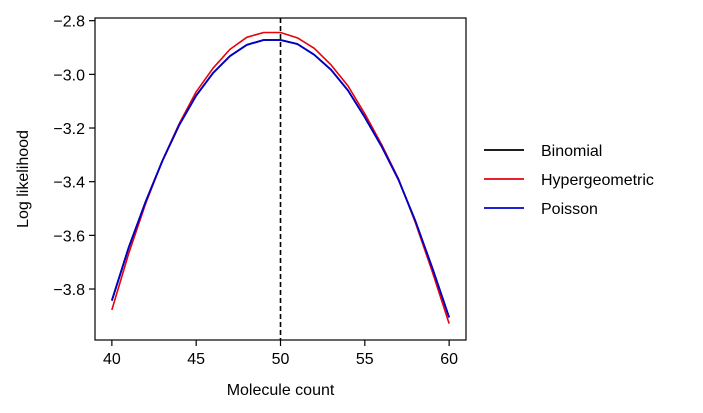 The image size is (703, 413). Describe the element at coordinates (597, 180) in the screenshot. I see `legend-label-hypergeometric: Hypergeometric` at that location.